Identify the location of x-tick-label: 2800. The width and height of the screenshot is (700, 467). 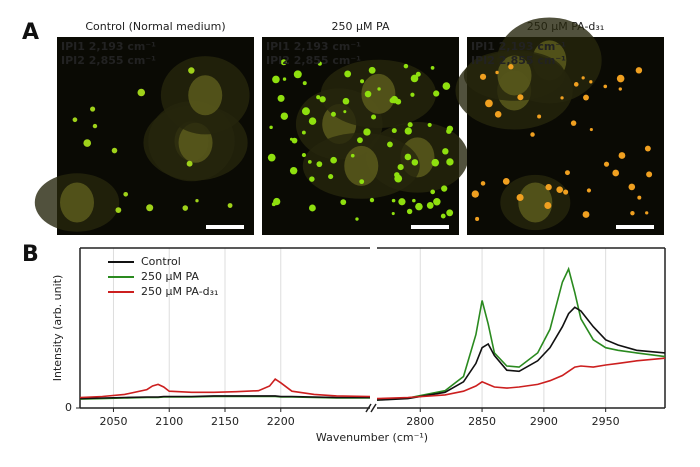
(420, 421).